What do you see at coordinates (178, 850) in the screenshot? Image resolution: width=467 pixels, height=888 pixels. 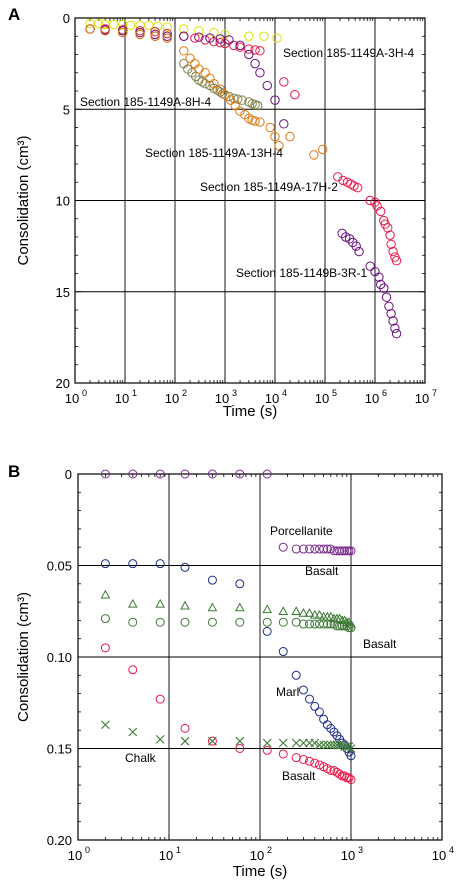 I see `x-tick-label-exponent: 1` at bounding box center [178, 850].